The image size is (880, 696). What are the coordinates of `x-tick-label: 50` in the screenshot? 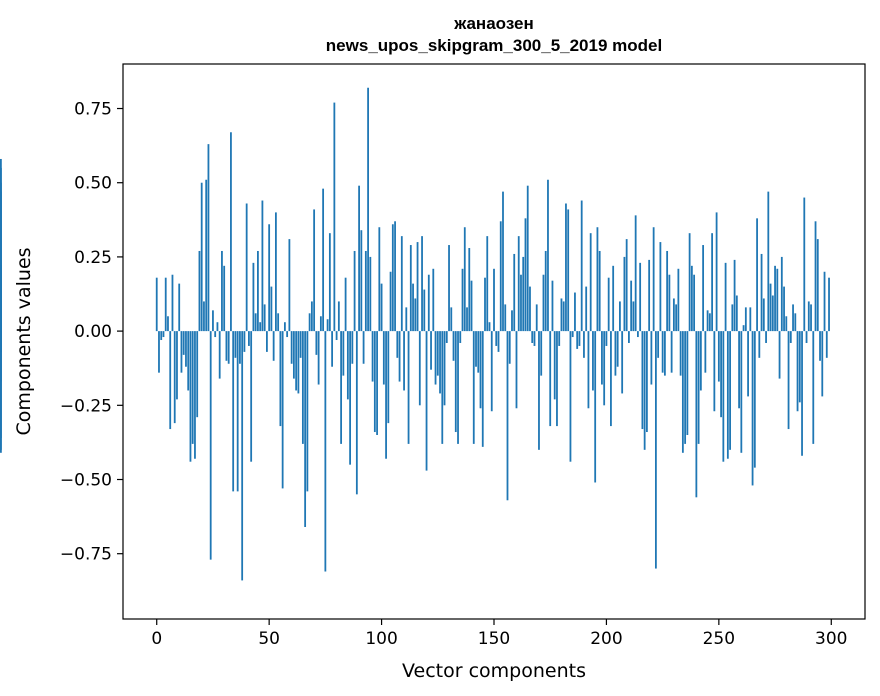 It's located at (269, 639).